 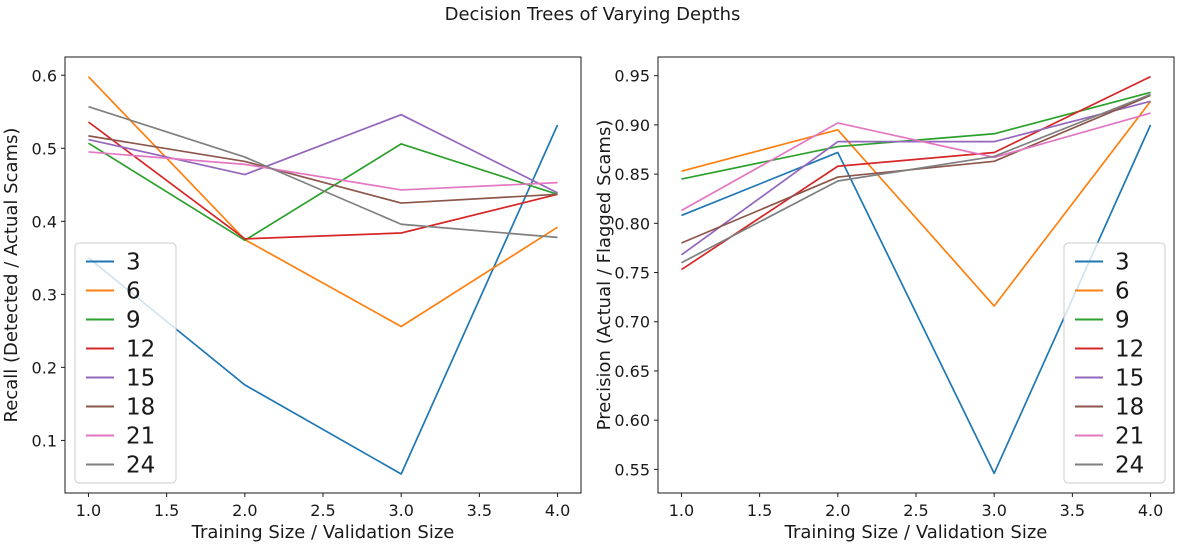 I want to click on y-tick-label: 0.90, so click(x=632, y=125).